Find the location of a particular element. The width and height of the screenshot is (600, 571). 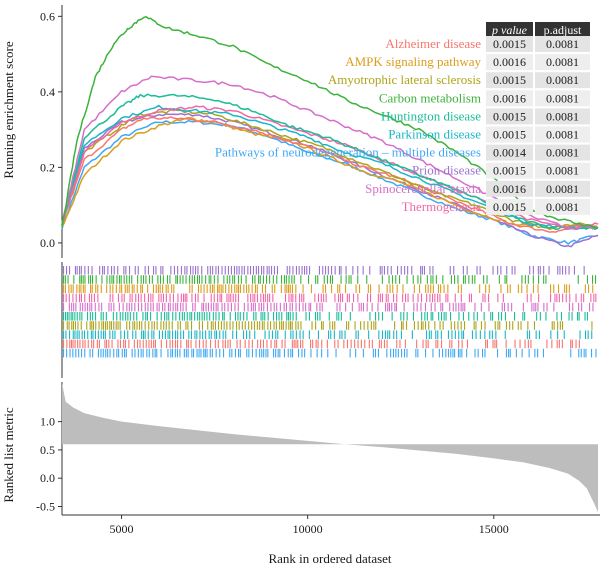

table-cell-padjust: 0.0081 is located at coordinates (562, 98).